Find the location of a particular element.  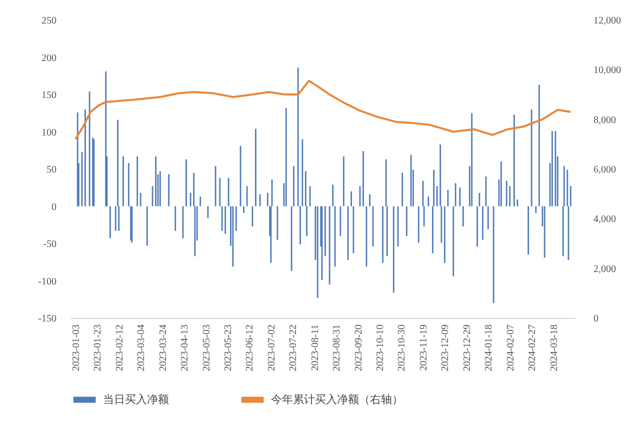

x-tick-label: 2023-08-11 is located at coordinates (315, 347).